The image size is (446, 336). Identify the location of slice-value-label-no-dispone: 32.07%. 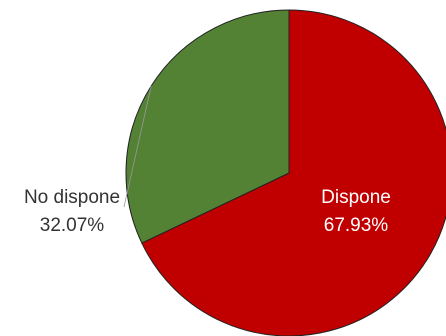
(72, 225).